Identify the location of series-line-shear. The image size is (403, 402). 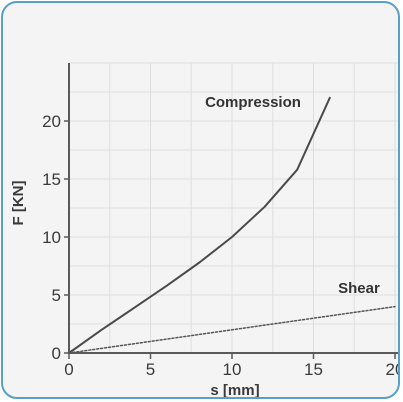
(232, 329).